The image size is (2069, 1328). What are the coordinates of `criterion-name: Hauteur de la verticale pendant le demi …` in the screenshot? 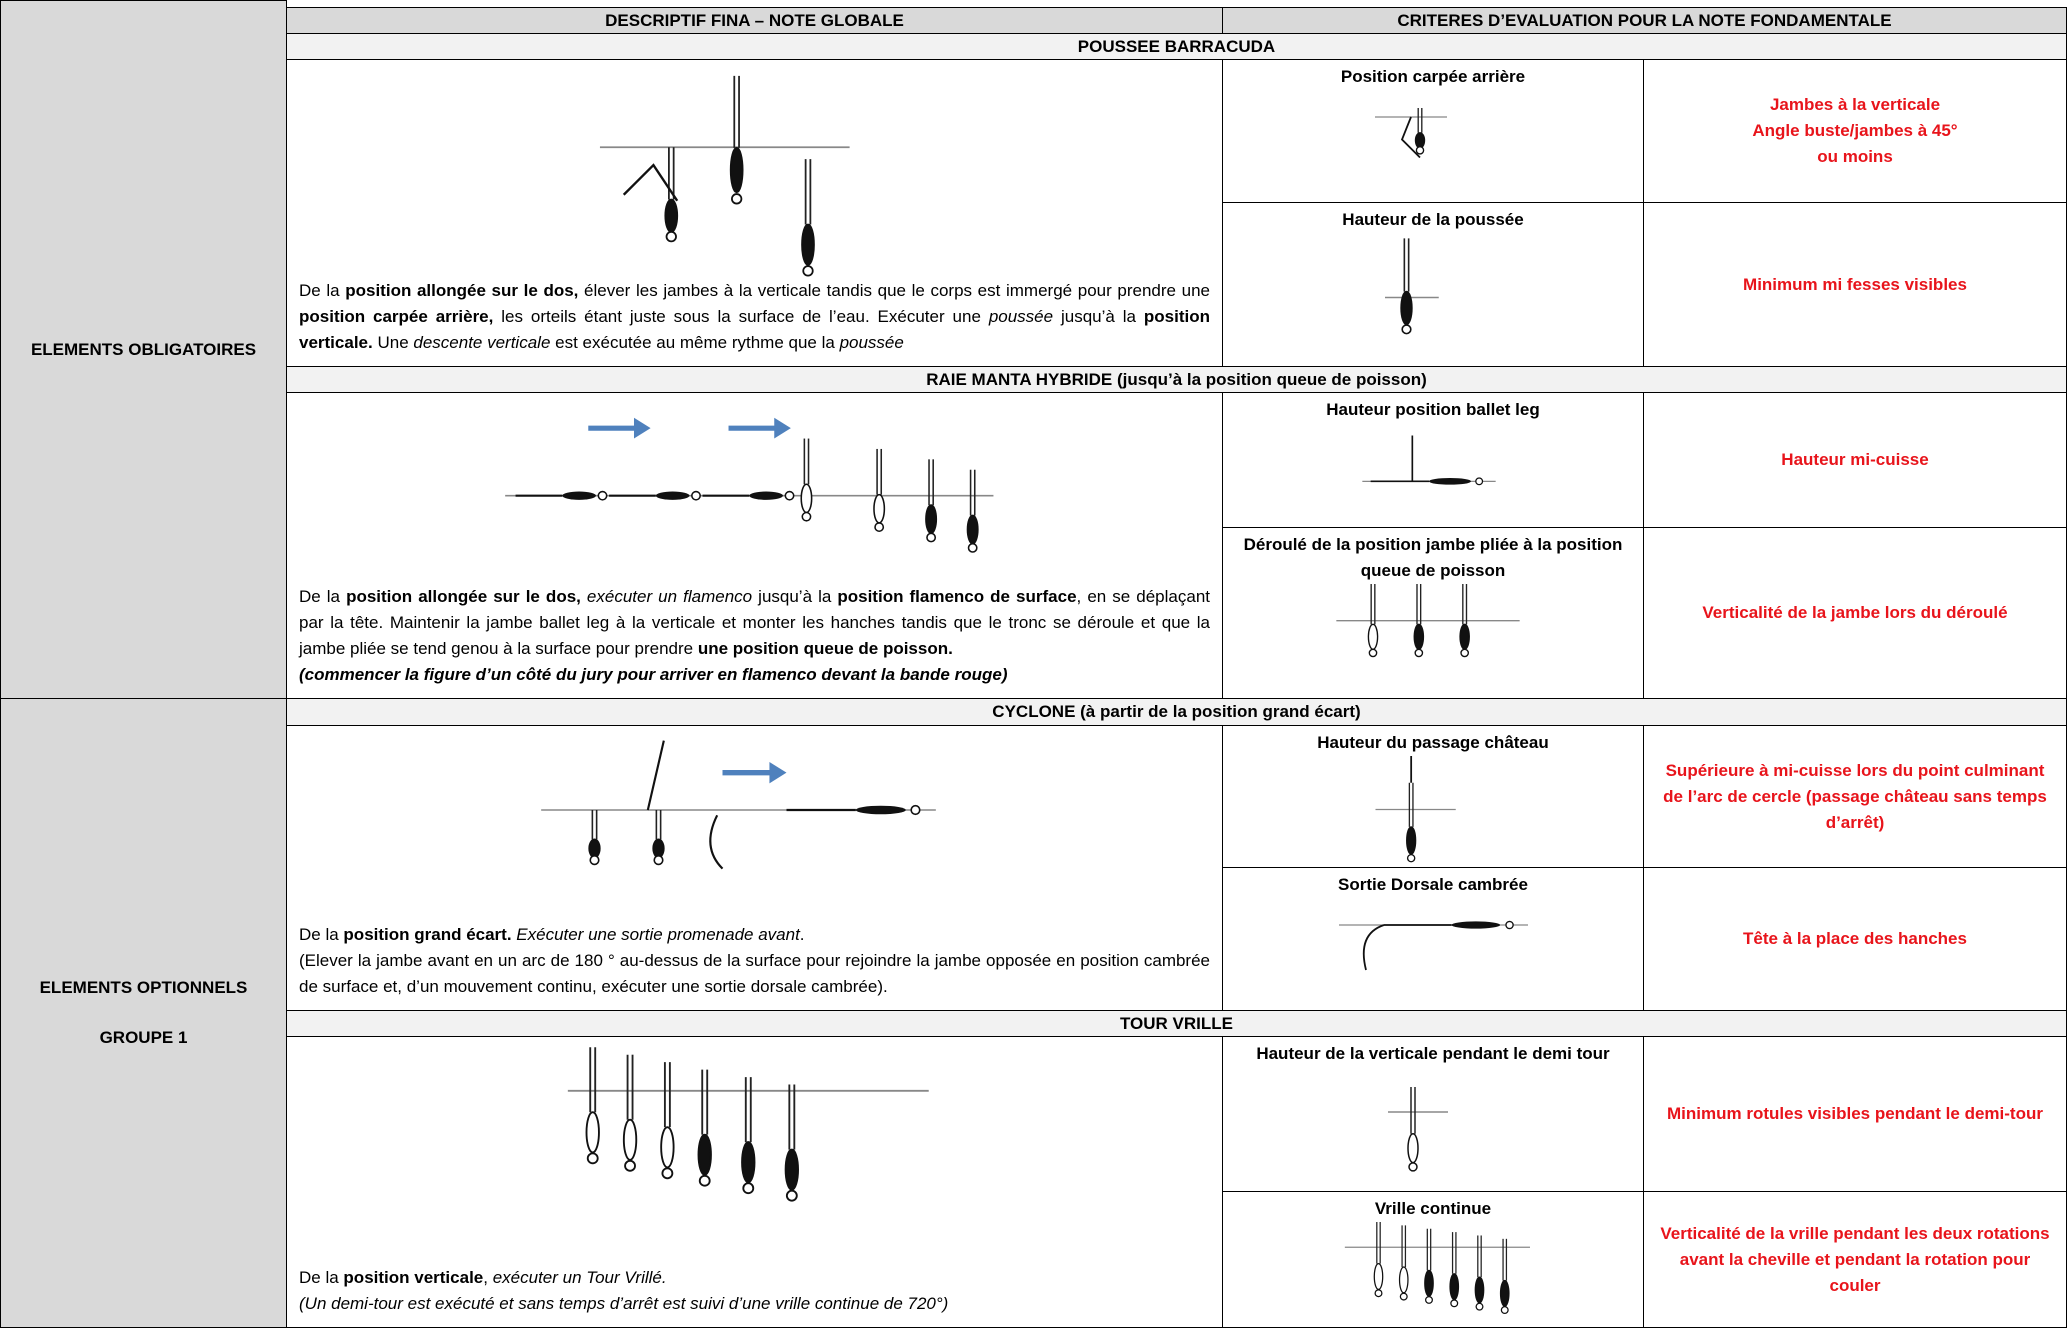 It's located at (1433, 1053).